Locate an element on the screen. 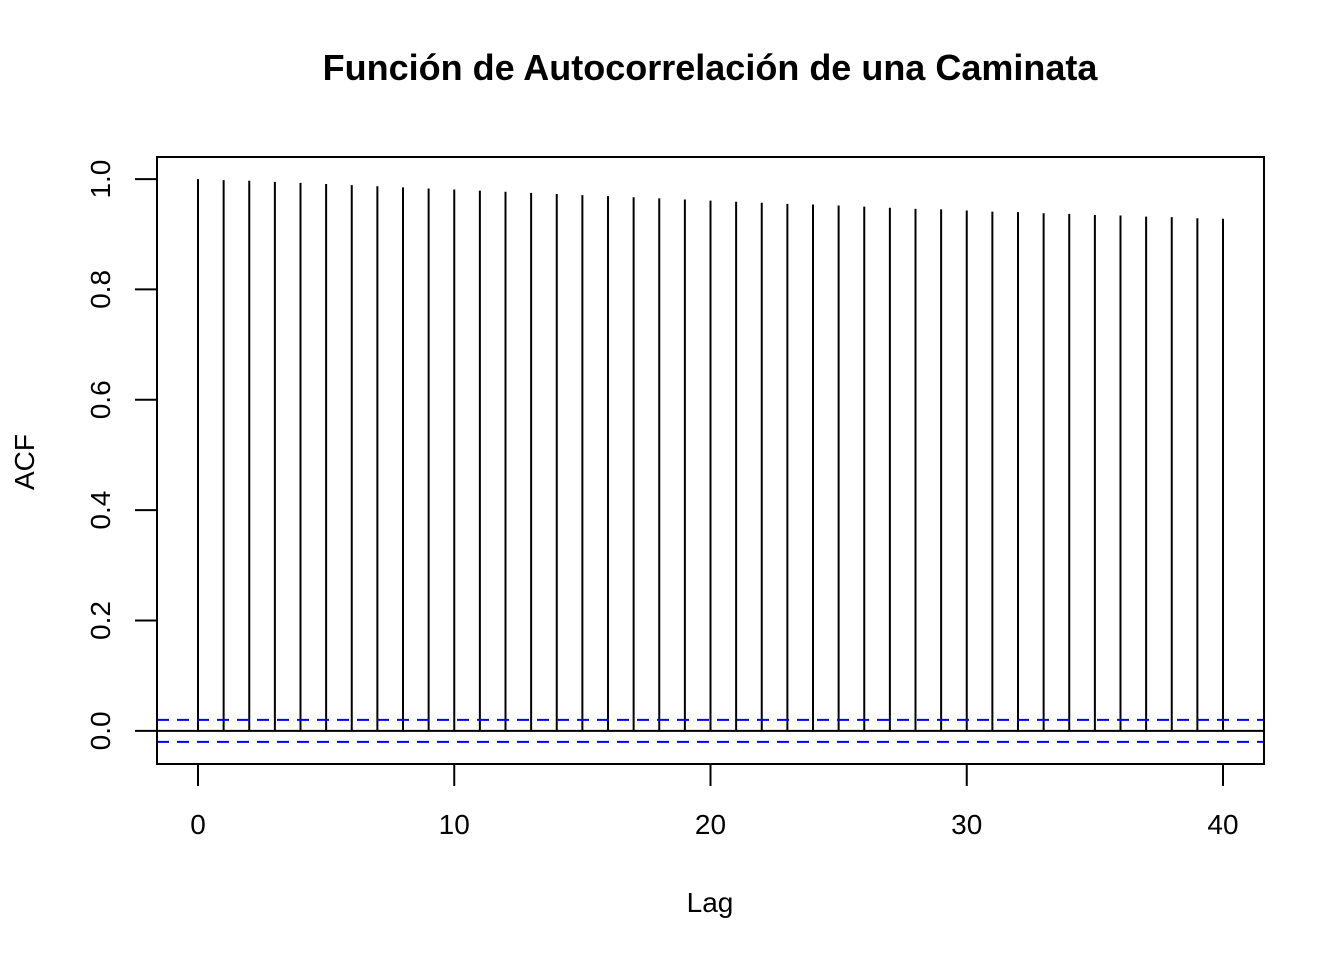  x-tick-label: 30 is located at coordinates (966, 824).